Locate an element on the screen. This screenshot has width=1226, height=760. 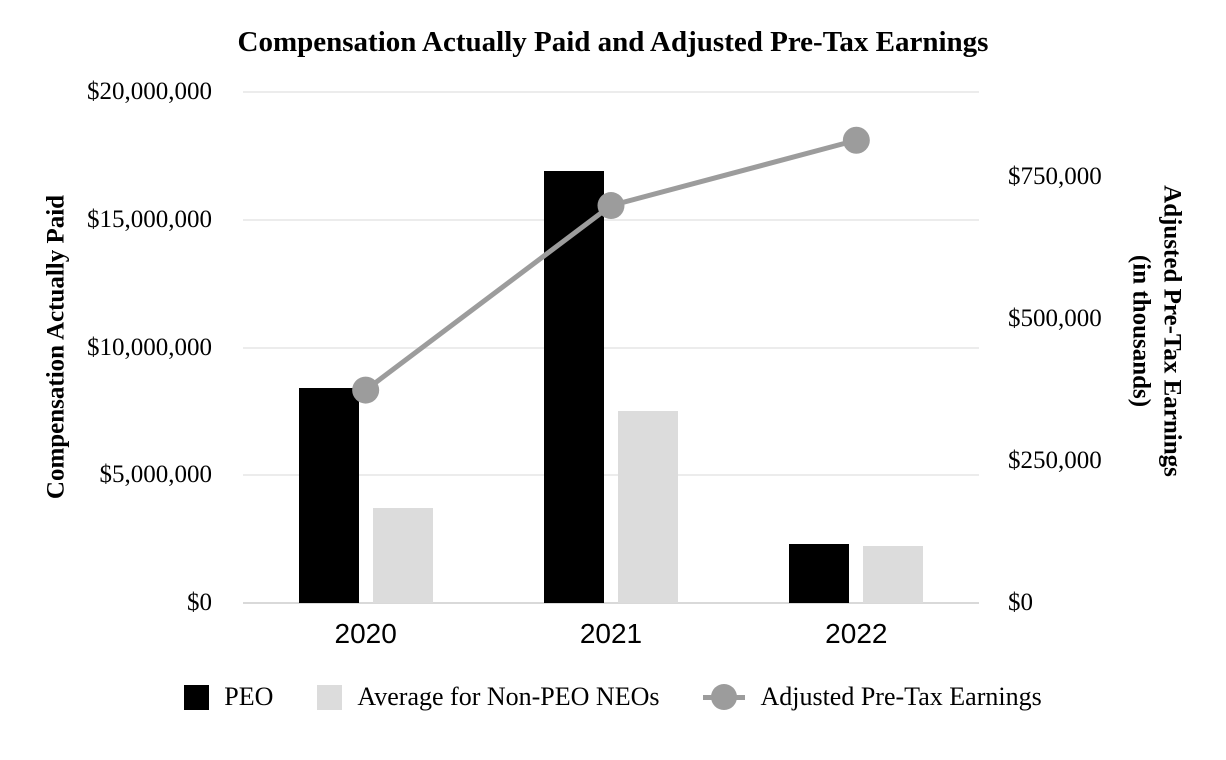
legend-item-average-for-non-peo-neos: Average for Non-PEO NEOs is located at coordinates (488, 697).